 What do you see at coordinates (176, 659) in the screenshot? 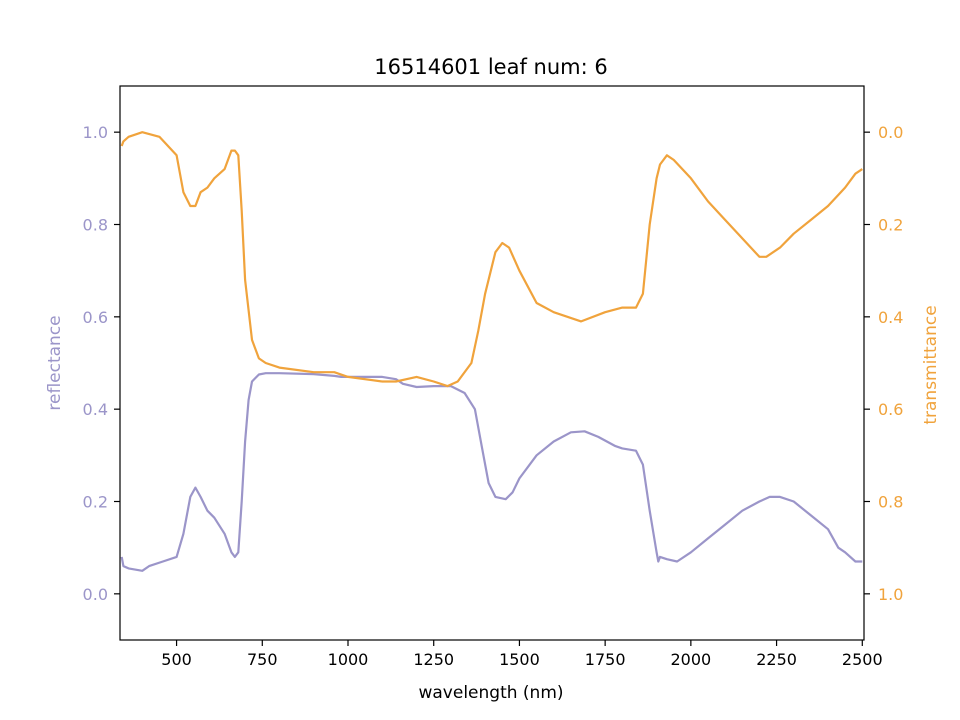
I see `x-tick-label: 500` at bounding box center [176, 659].